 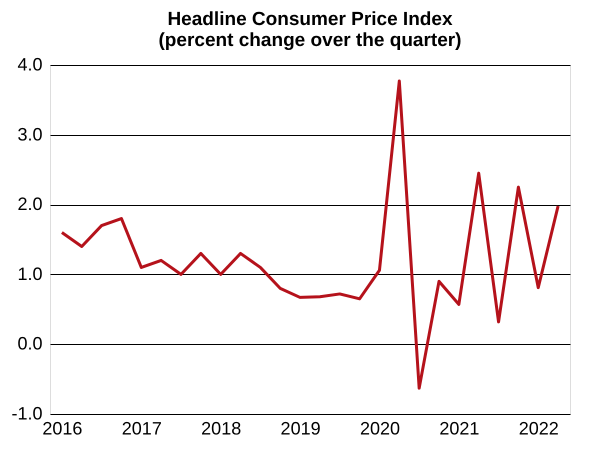 I want to click on x-tick-label: 2022, so click(x=538, y=428).